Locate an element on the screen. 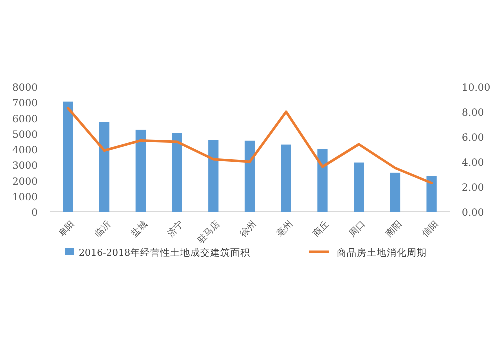 The width and height of the screenshot is (500, 362). y-tick-label: 3000 is located at coordinates (25, 166).